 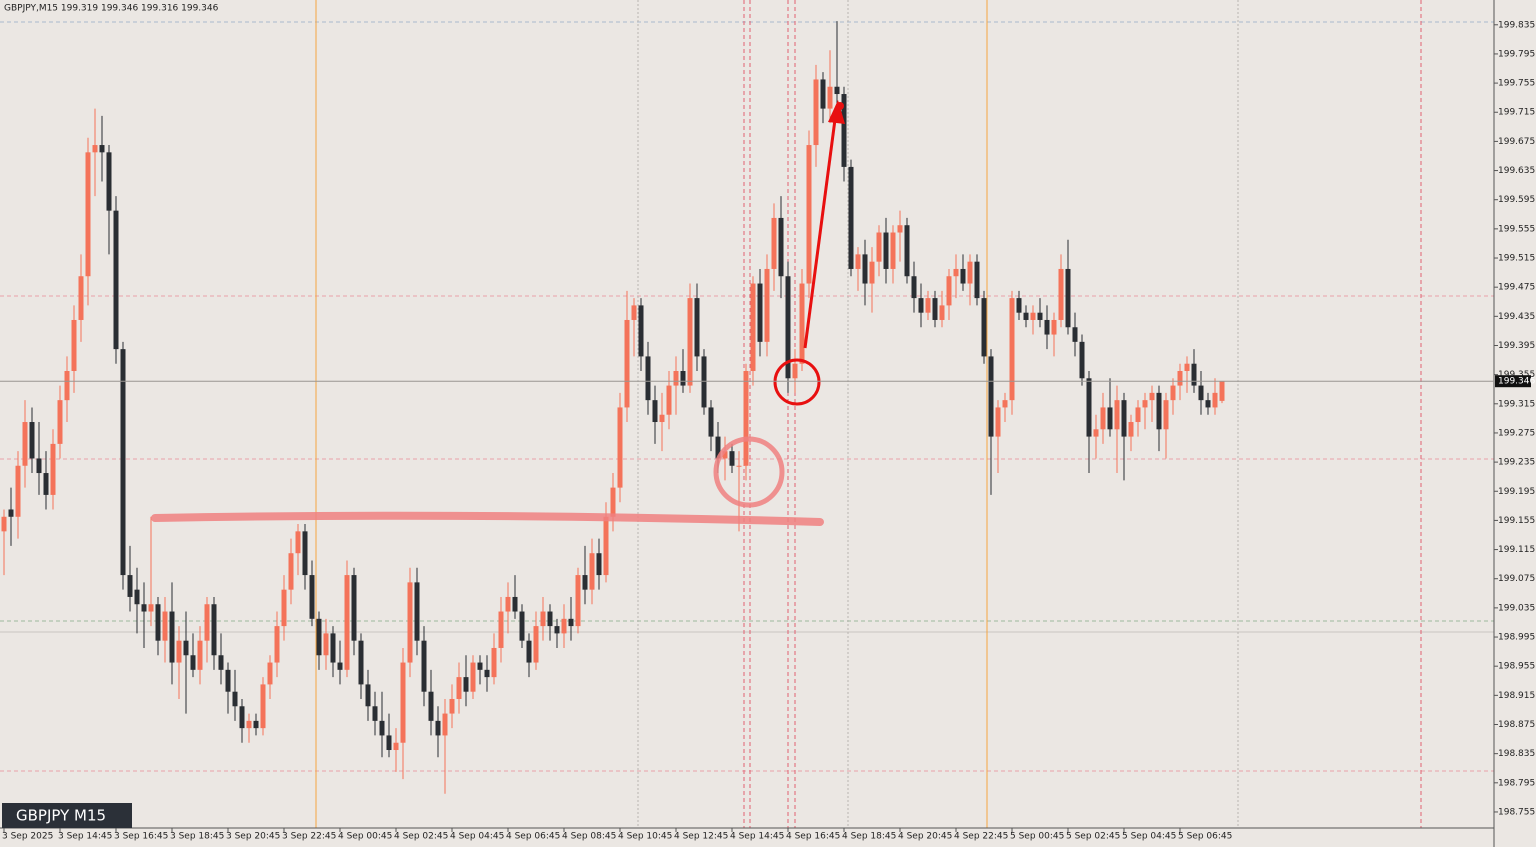 What do you see at coordinates (1516, 696) in the screenshot?
I see `y-tick-label: 198.915` at bounding box center [1516, 696].